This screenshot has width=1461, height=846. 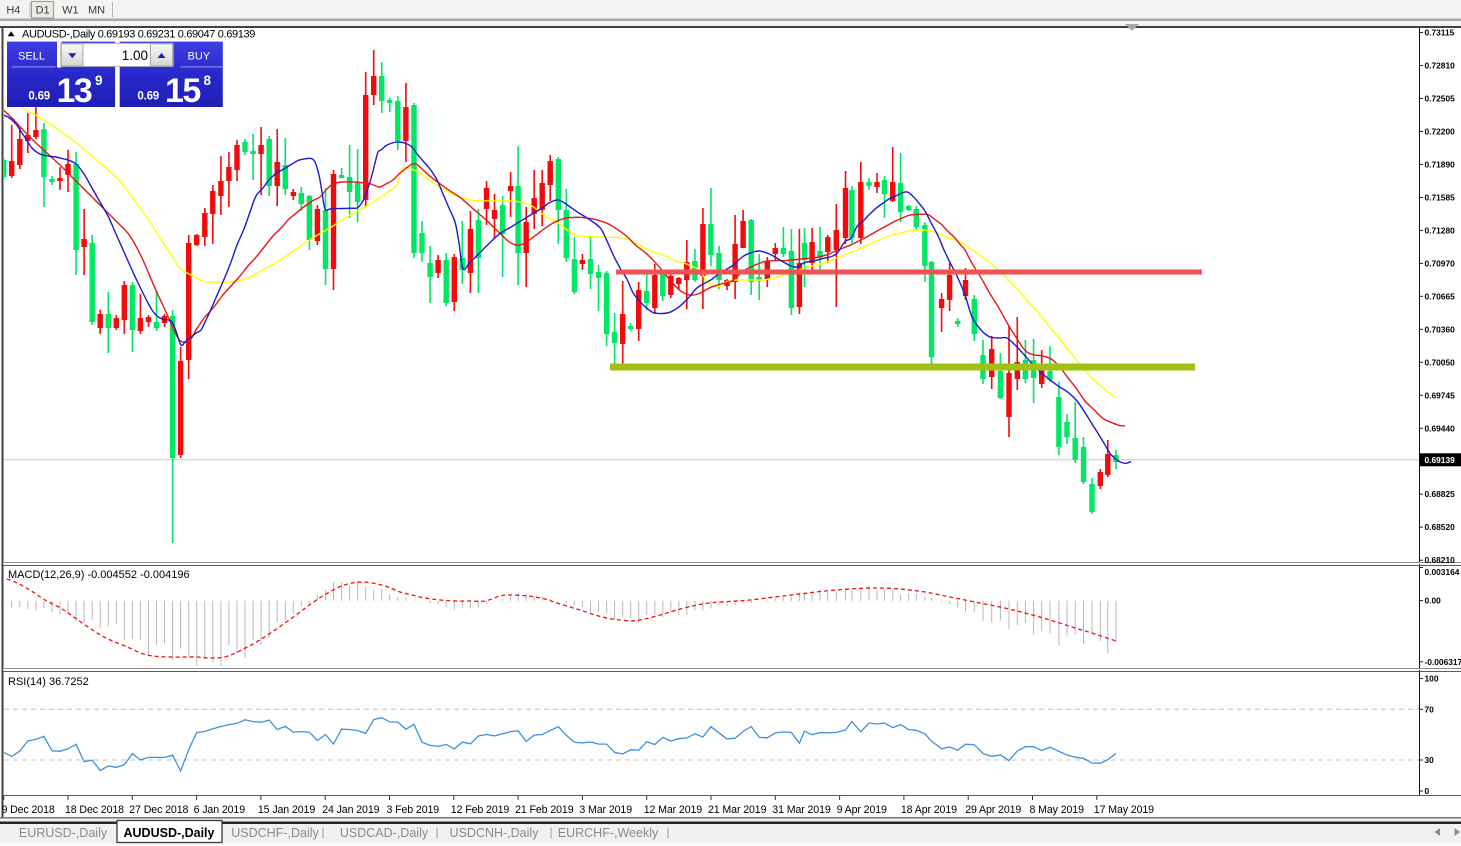 I want to click on svg-text: 0.69139, so click(x=1440, y=460).